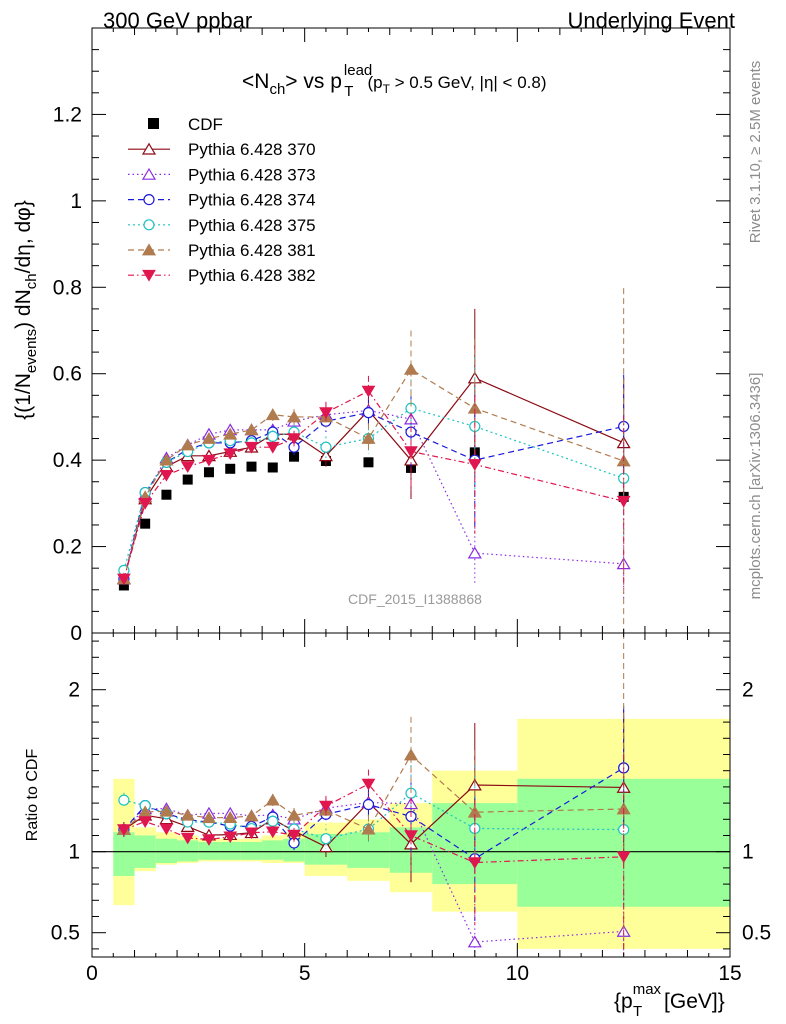  I want to click on legend-label: Pythia 6.428 374, so click(252, 200).